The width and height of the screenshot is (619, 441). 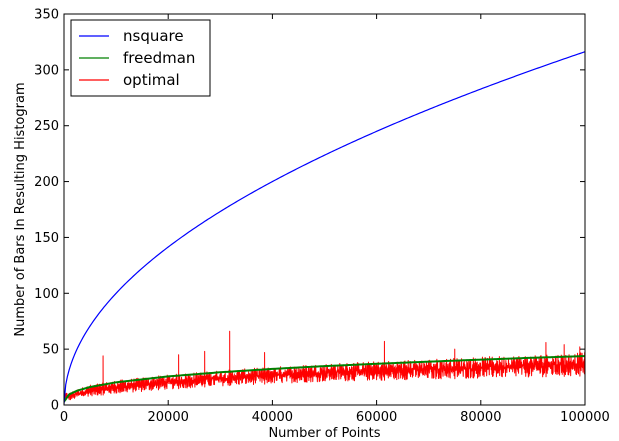 What do you see at coordinates (50, 350) in the screenshot?
I see `y-tick-label: 50` at bounding box center [50, 350].